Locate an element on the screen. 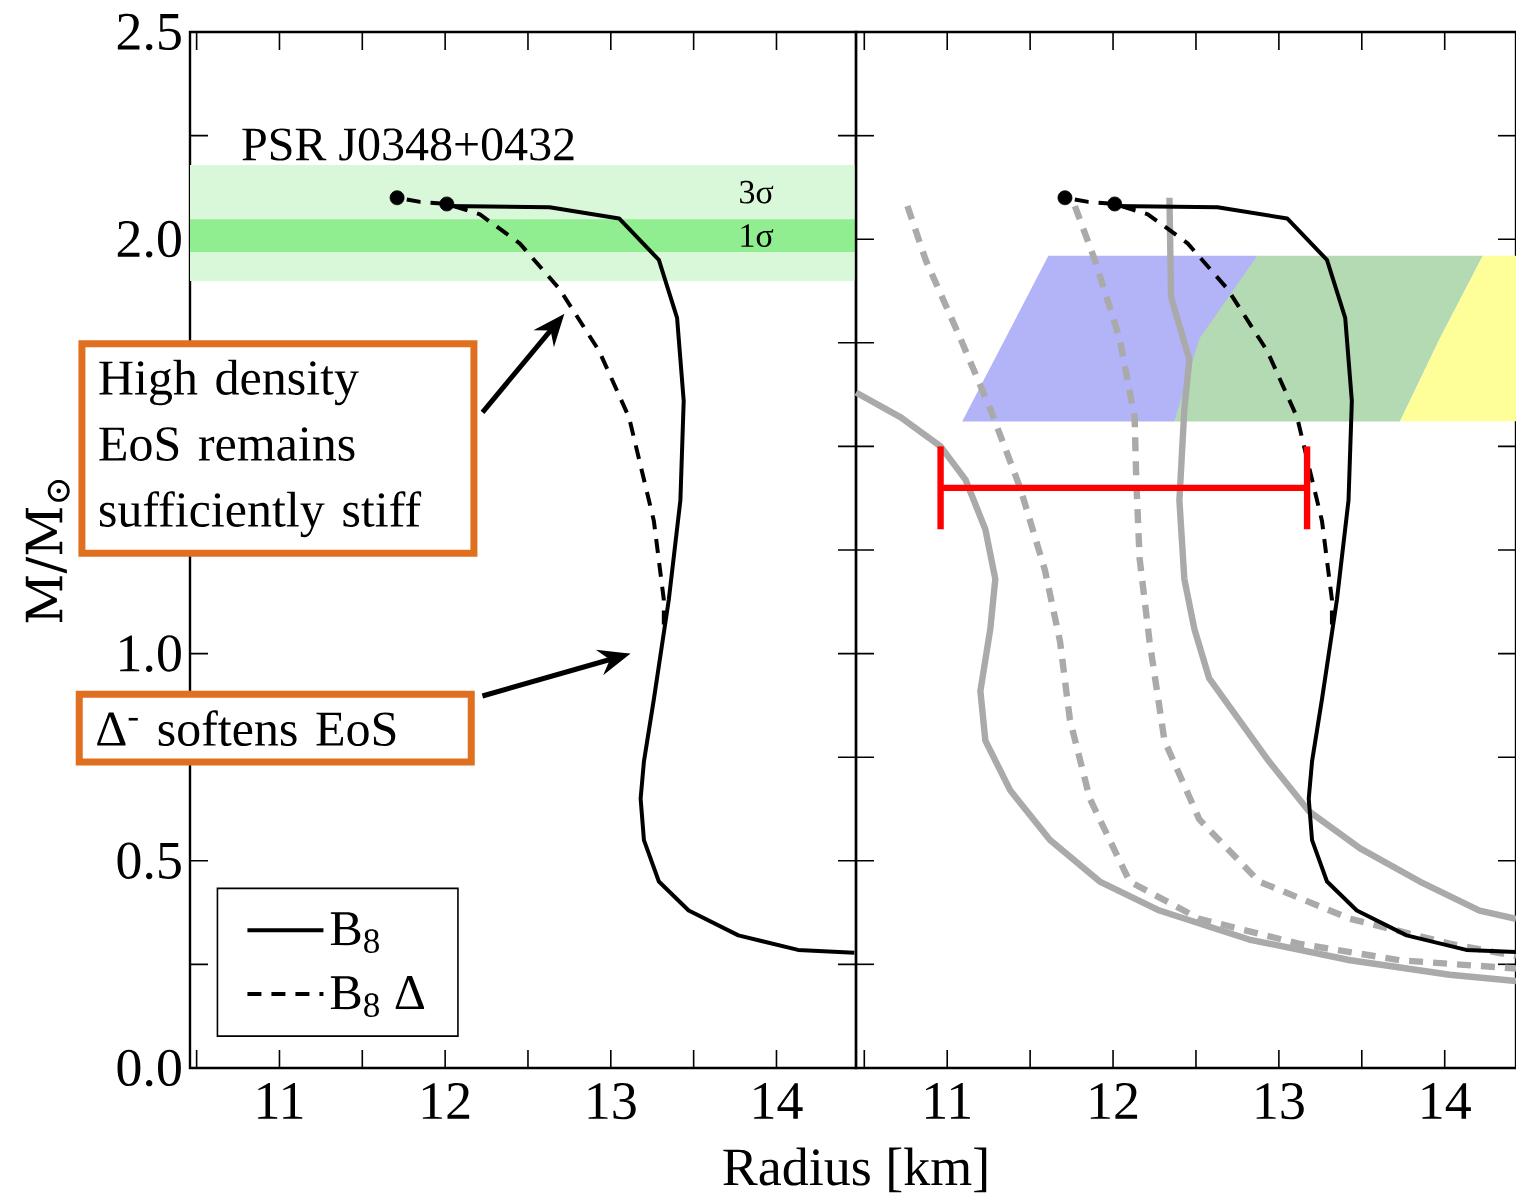 The width and height of the screenshot is (1516, 1200). y-tick-label: 0.0 is located at coordinates (149, 1068).